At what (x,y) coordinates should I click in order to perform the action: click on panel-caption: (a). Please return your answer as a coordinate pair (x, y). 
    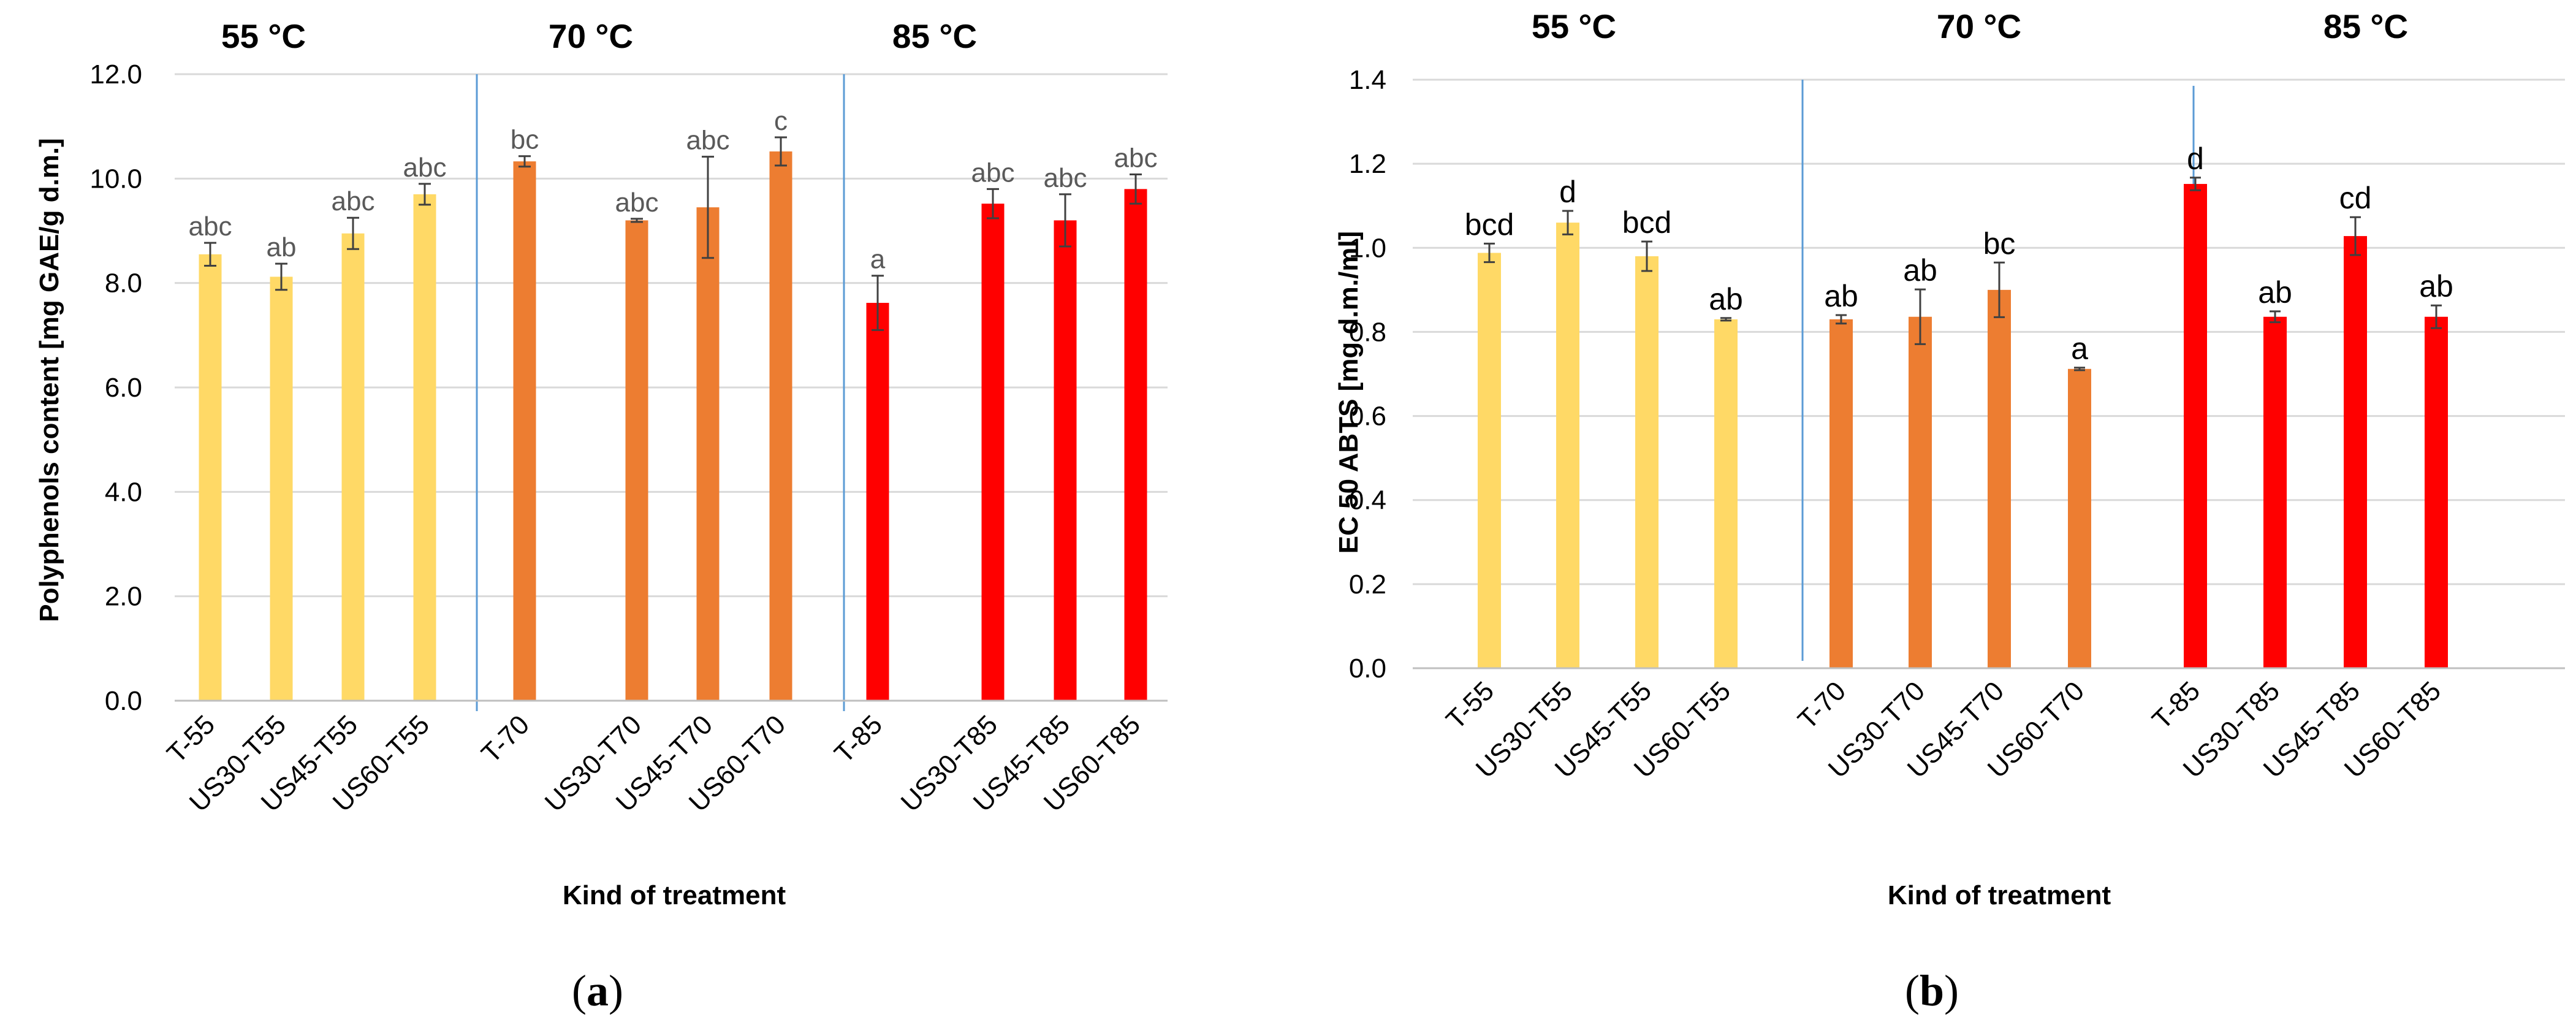
    Looking at the image, I should click on (597, 990).